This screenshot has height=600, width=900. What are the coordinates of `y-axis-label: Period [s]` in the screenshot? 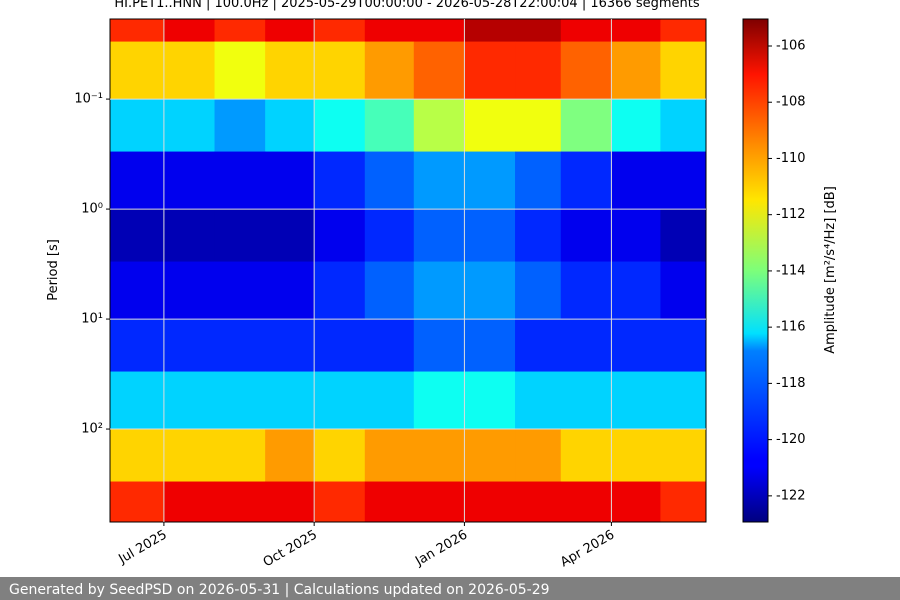 It's located at (53, 270).